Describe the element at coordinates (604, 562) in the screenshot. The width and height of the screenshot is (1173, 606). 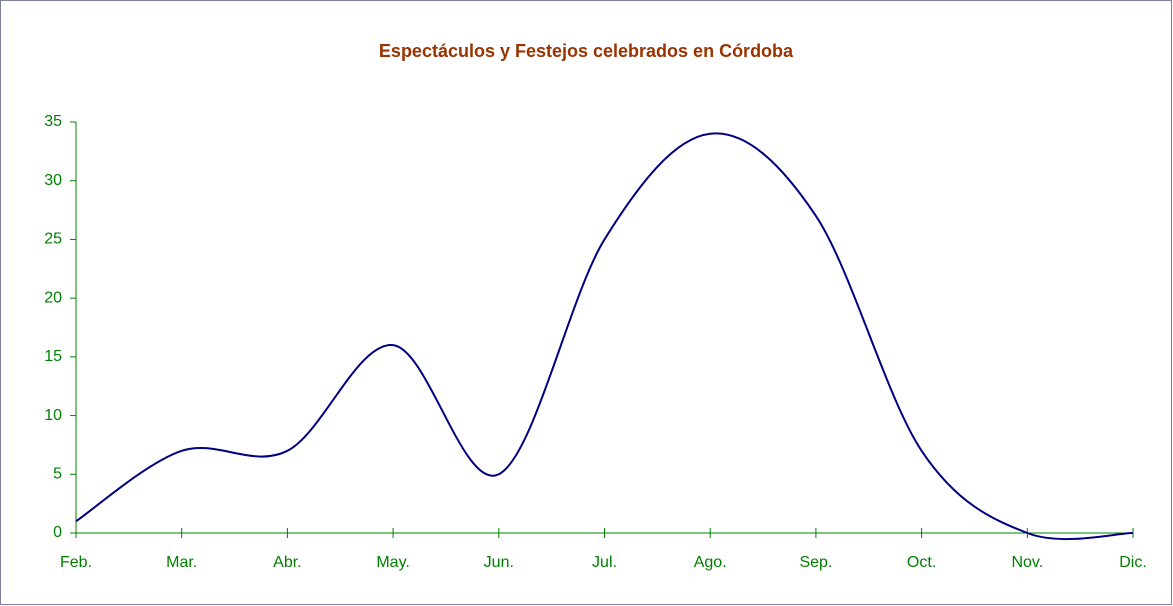
I see `x-tick-label: Jul.` at that location.